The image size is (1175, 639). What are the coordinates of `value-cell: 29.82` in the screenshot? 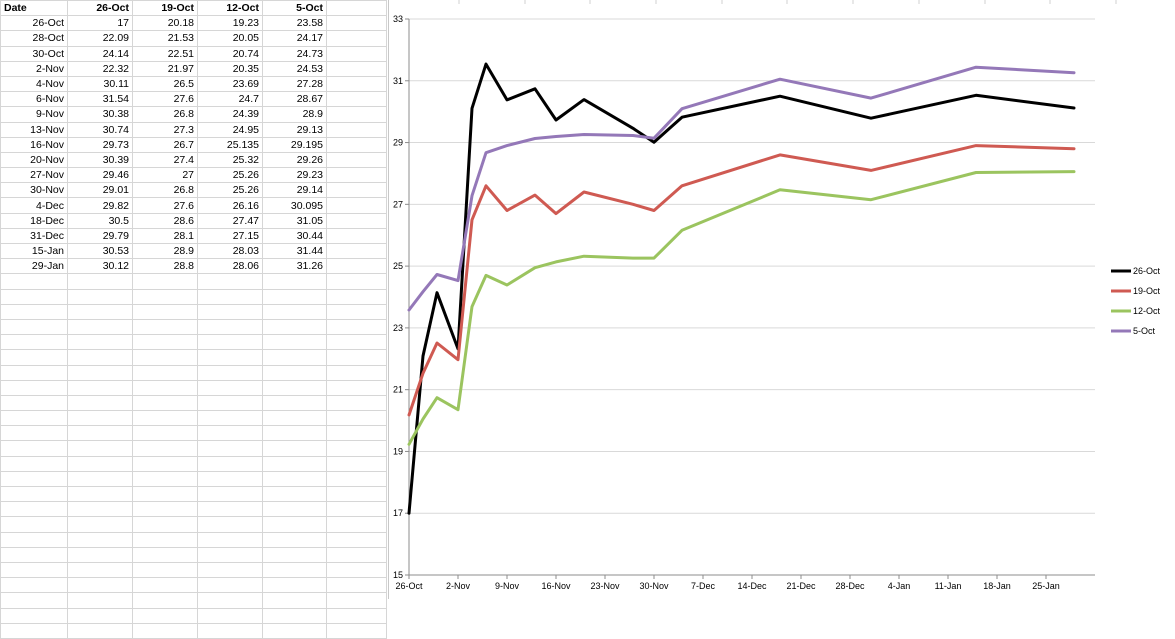 It's located at (100, 205).